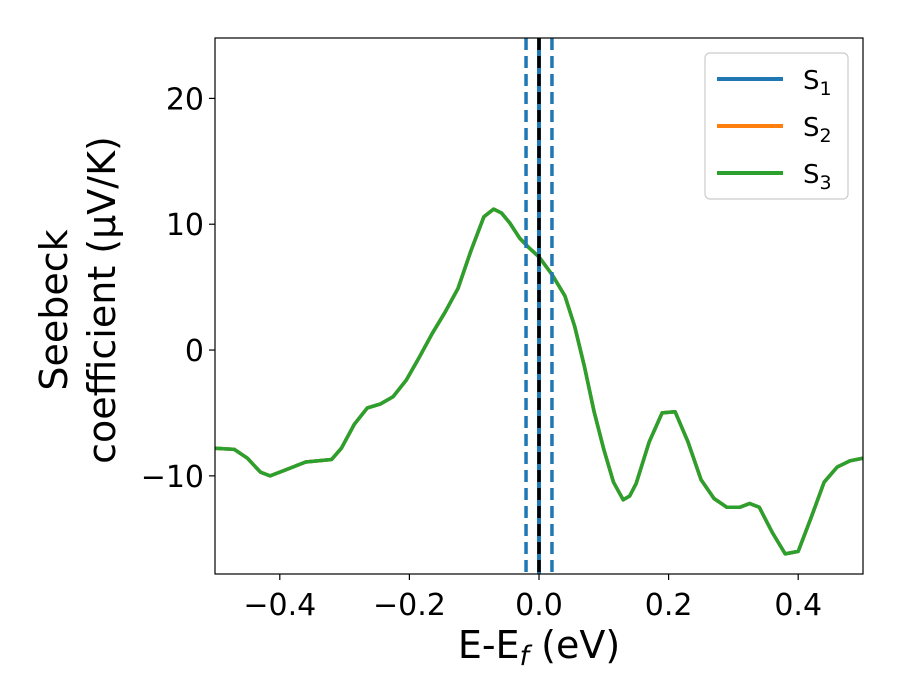  Describe the element at coordinates (669, 605) in the screenshot. I see `x-tick-label: 0.2` at that location.